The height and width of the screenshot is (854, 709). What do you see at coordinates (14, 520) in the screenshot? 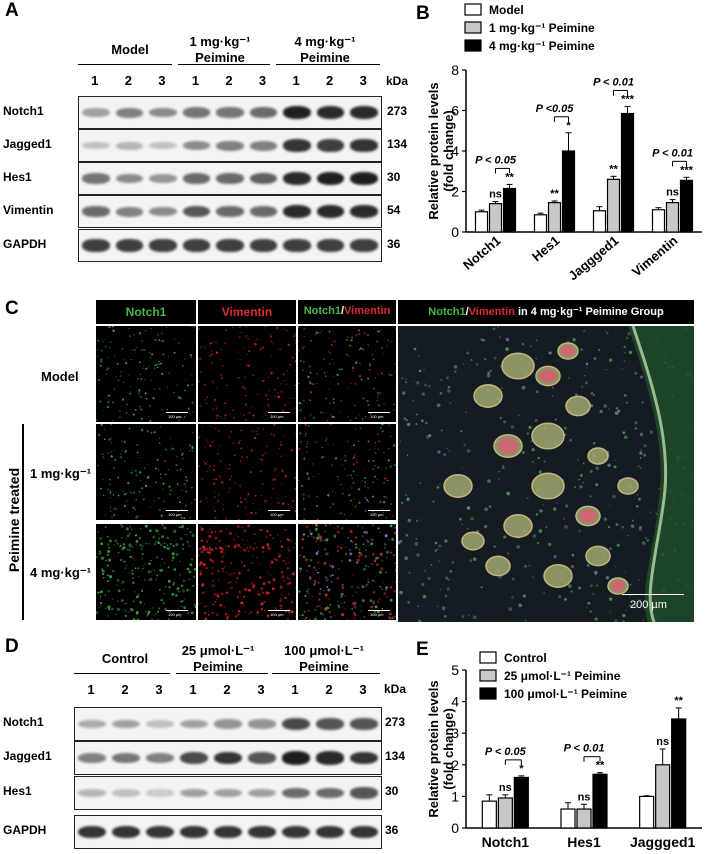
I see `peimine-side-label: Peimine treated` at bounding box center [14, 520].